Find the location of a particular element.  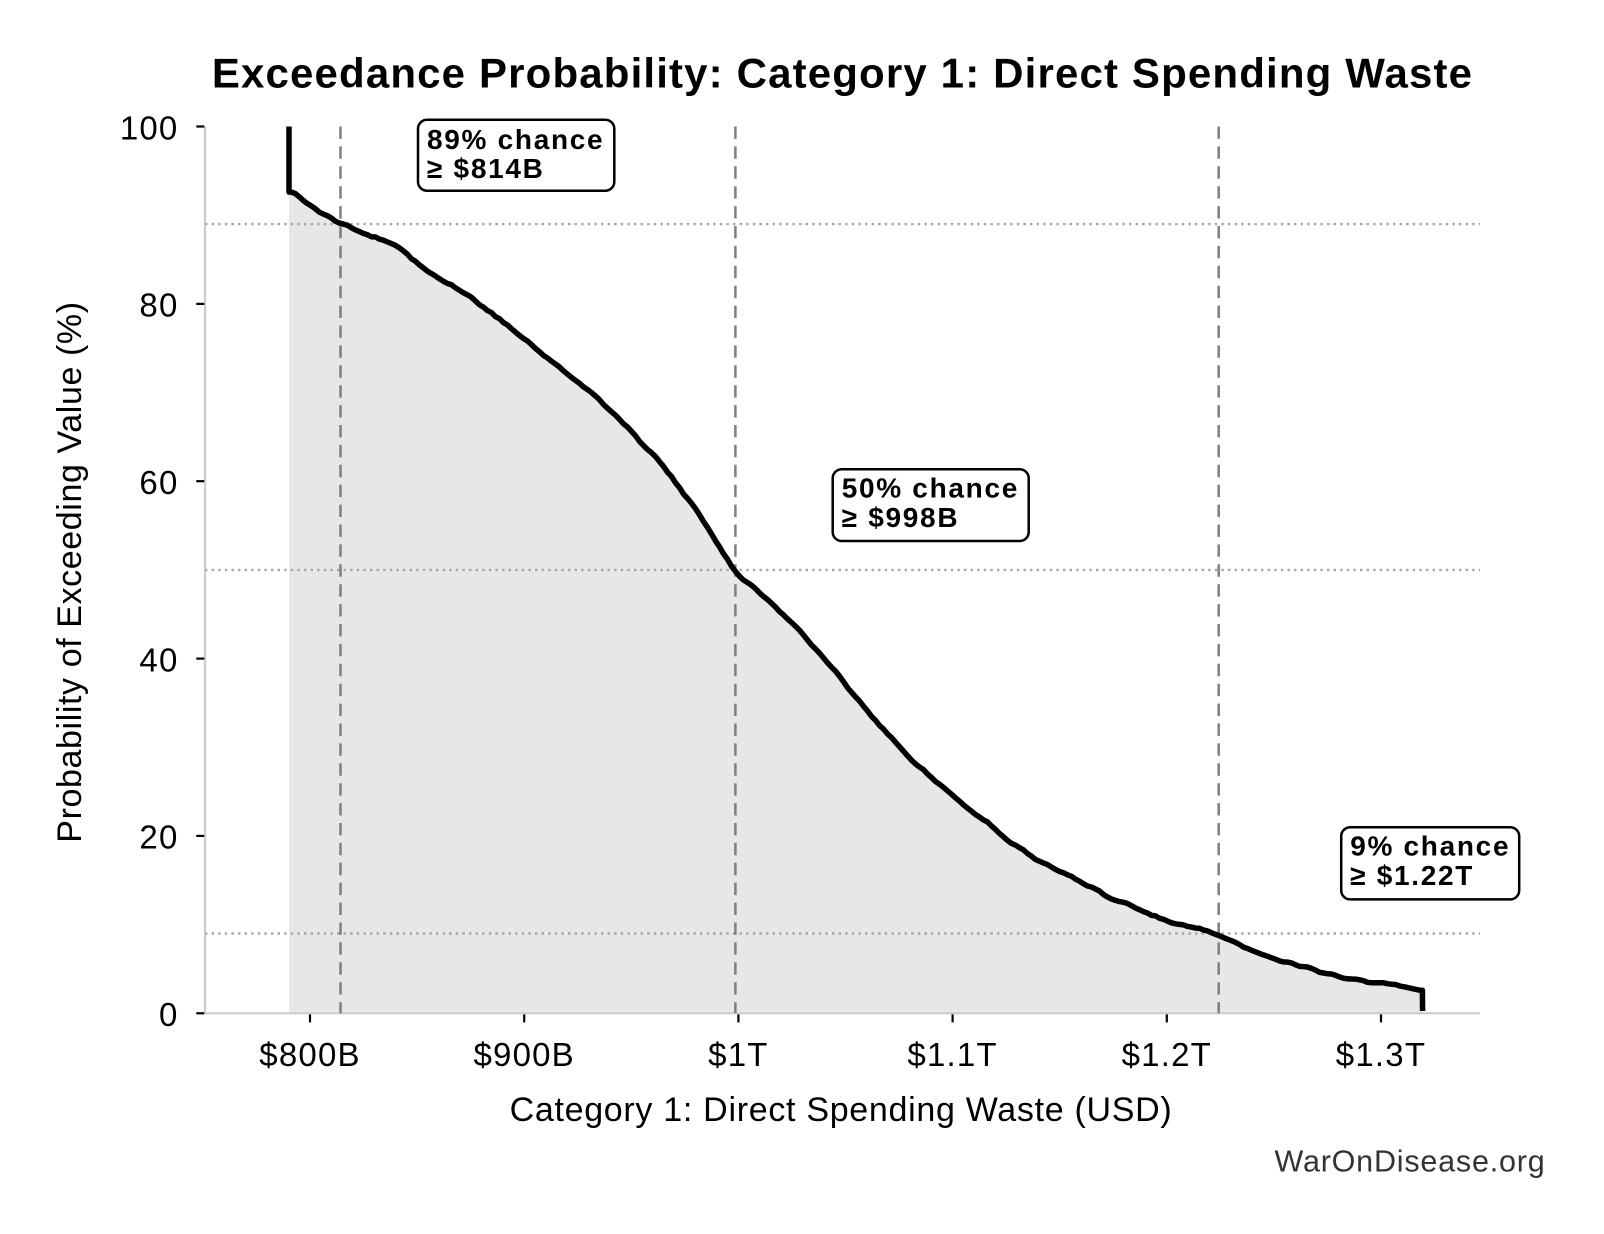

svg-text: 9% chance is located at coordinates (1430, 846).